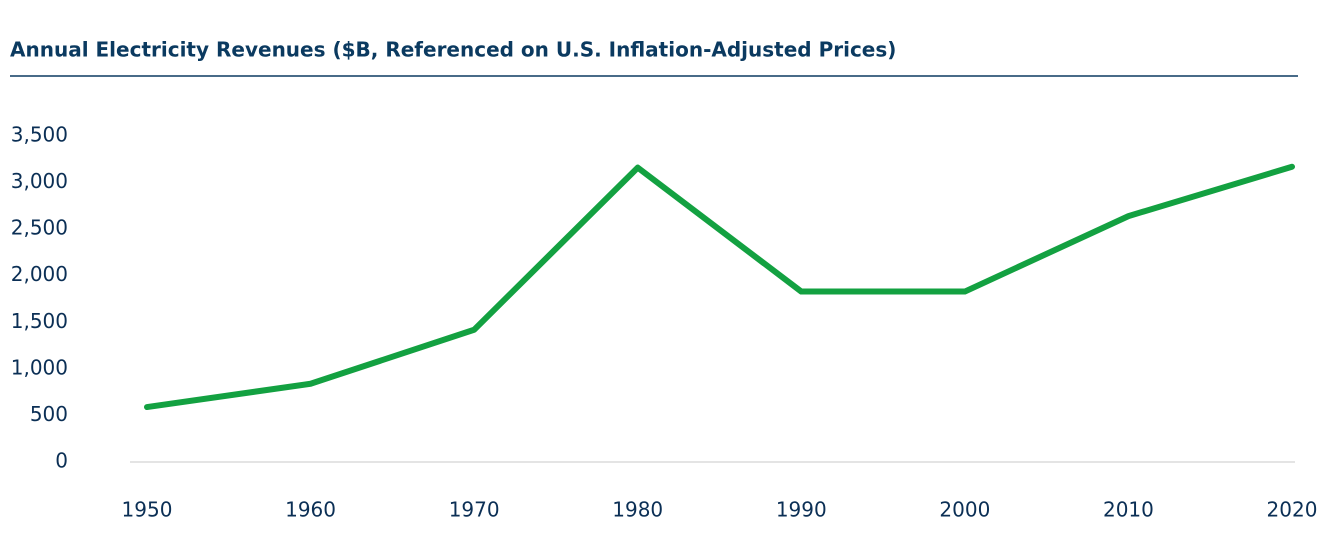  What do you see at coordinates (39, 367) in the screenshot?
I see `y-tick-label: 1,000` at bounding box center [39, 367].